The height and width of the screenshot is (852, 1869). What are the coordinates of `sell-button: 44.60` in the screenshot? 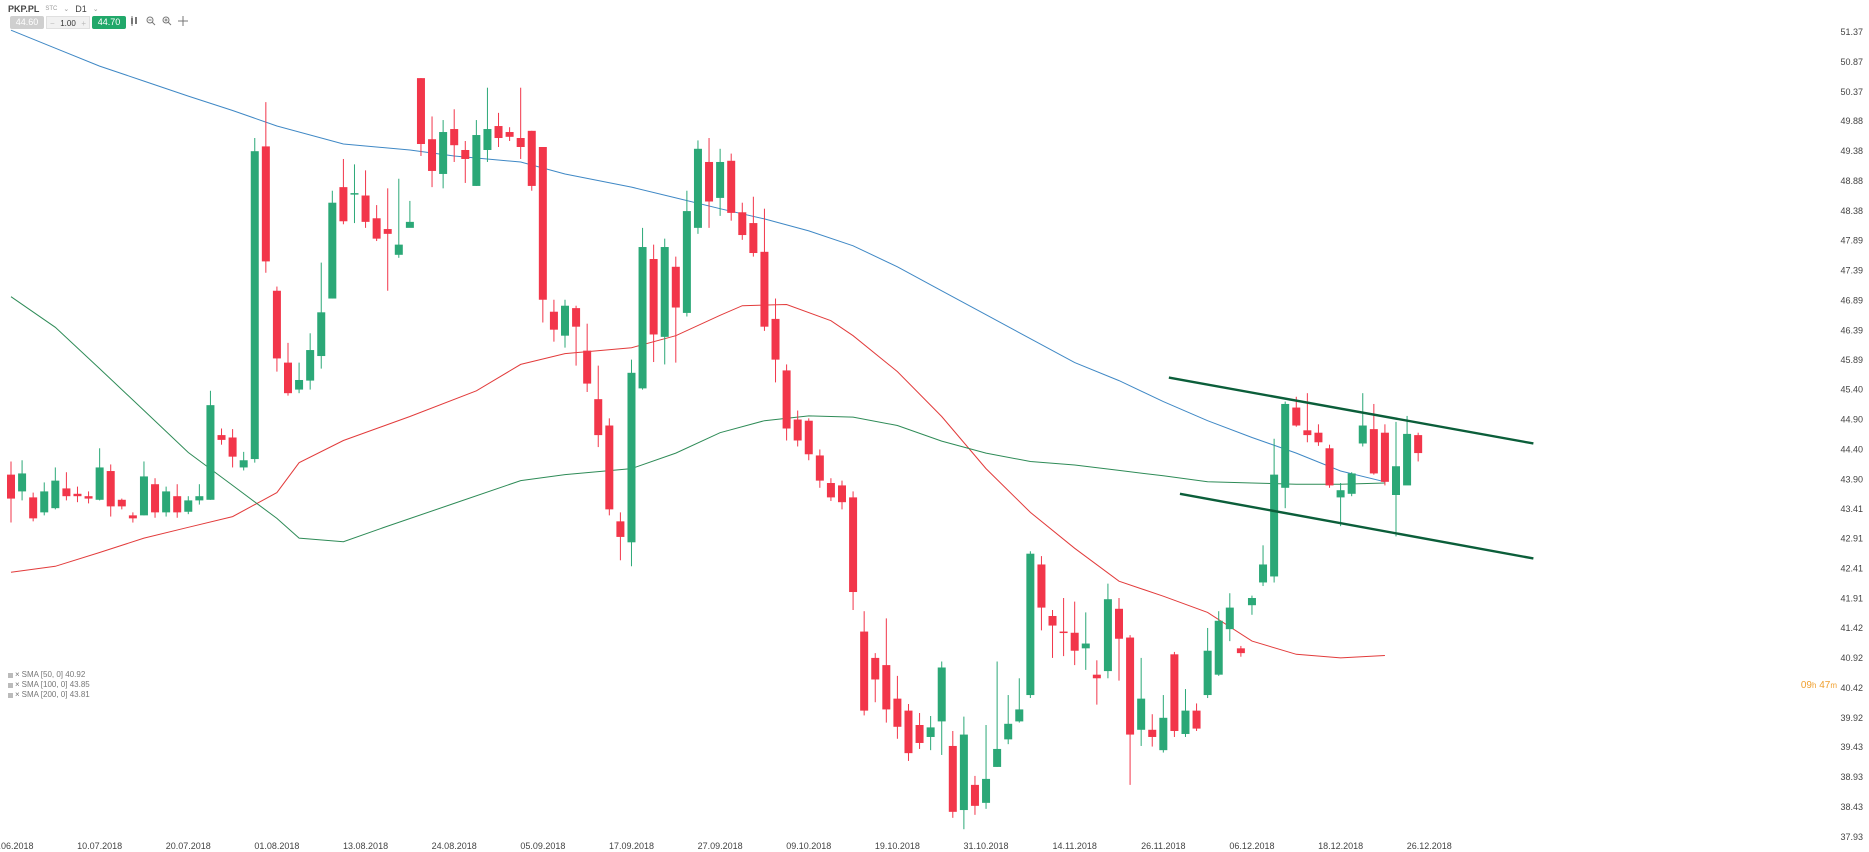 It's located at (27, 22).